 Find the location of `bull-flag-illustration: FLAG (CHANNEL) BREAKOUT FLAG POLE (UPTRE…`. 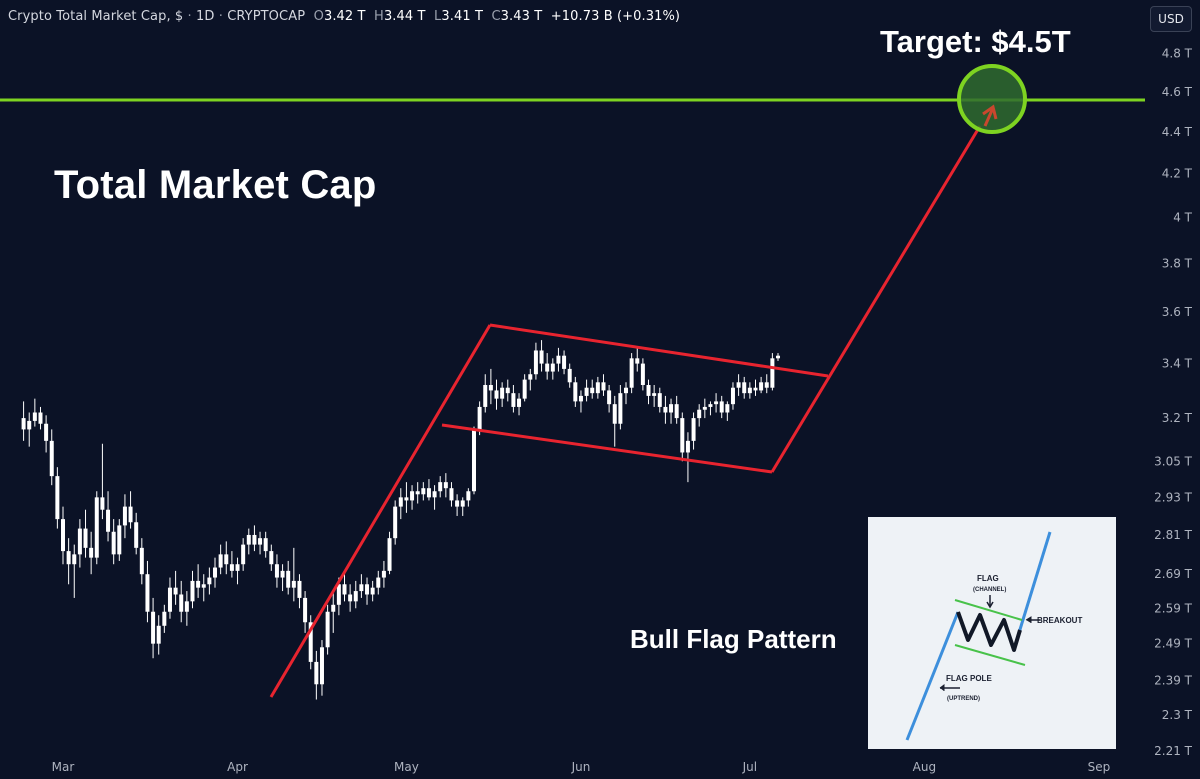

bull-flag-illustration: FLAG (CHANNEL) BREAKOUT FLAG POLE (UPTRE… is located at coordinates (992, 633).